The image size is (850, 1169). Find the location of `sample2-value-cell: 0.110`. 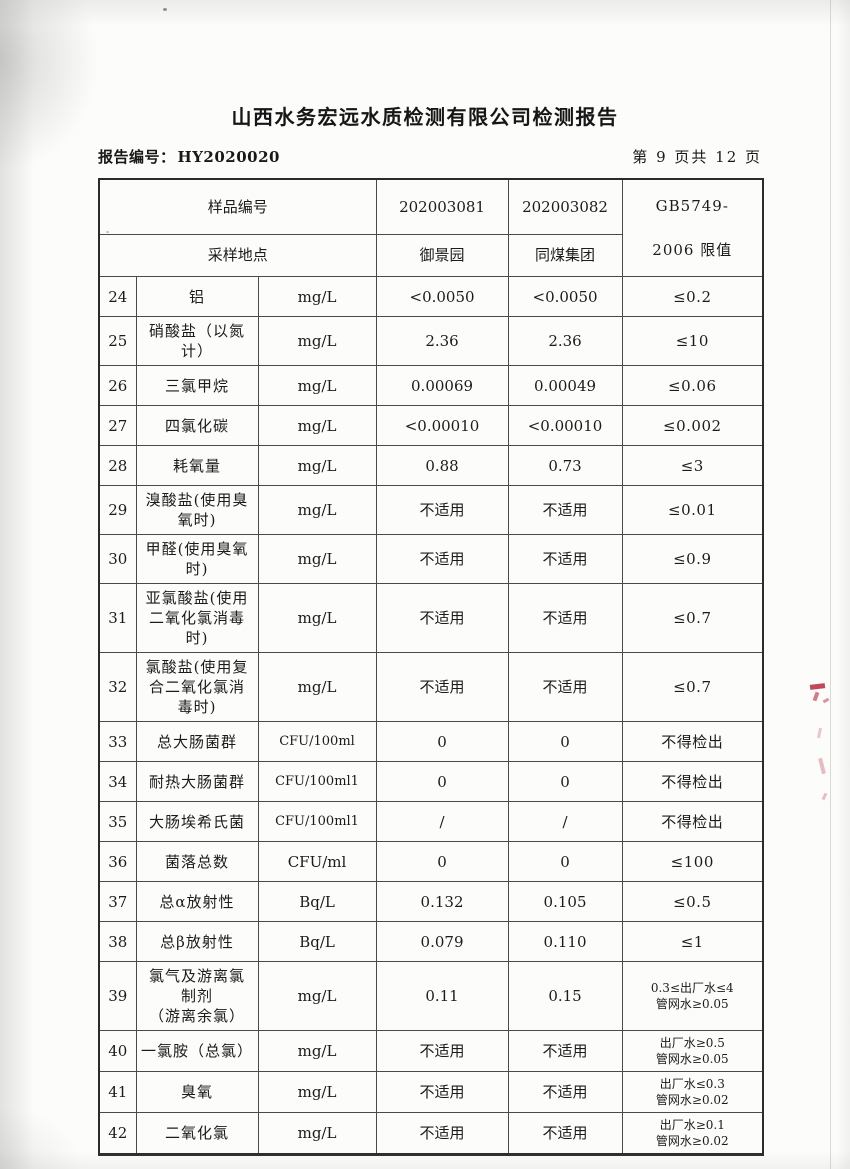

sample2-value-cell: 0.110 is located at coordinates (565, 941).